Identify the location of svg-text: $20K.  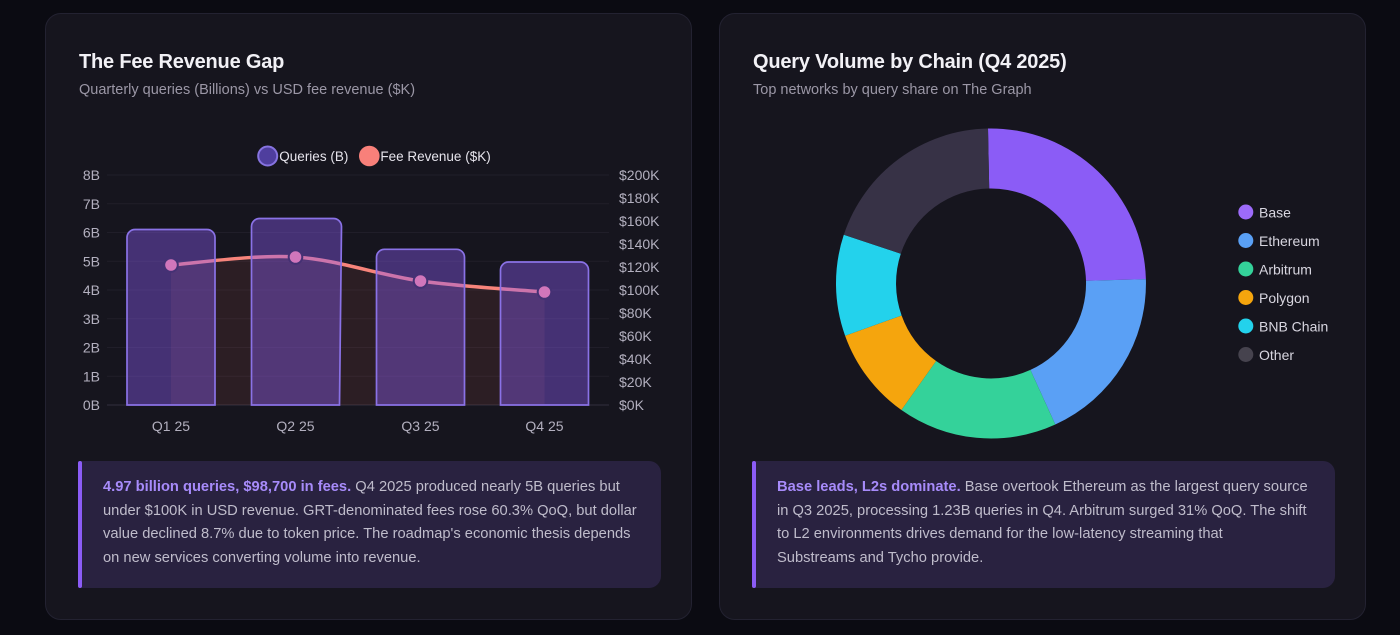
(635, 382).